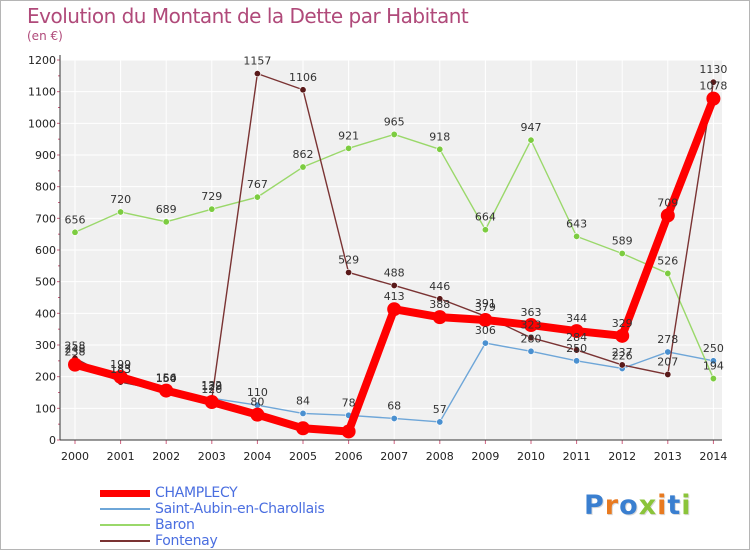 Image resolution: width=750 pixels, height=550 pixels. Describe the element at coordinates (52, 440) in the screenshot. I see `y-tick-label: 0` at that location.